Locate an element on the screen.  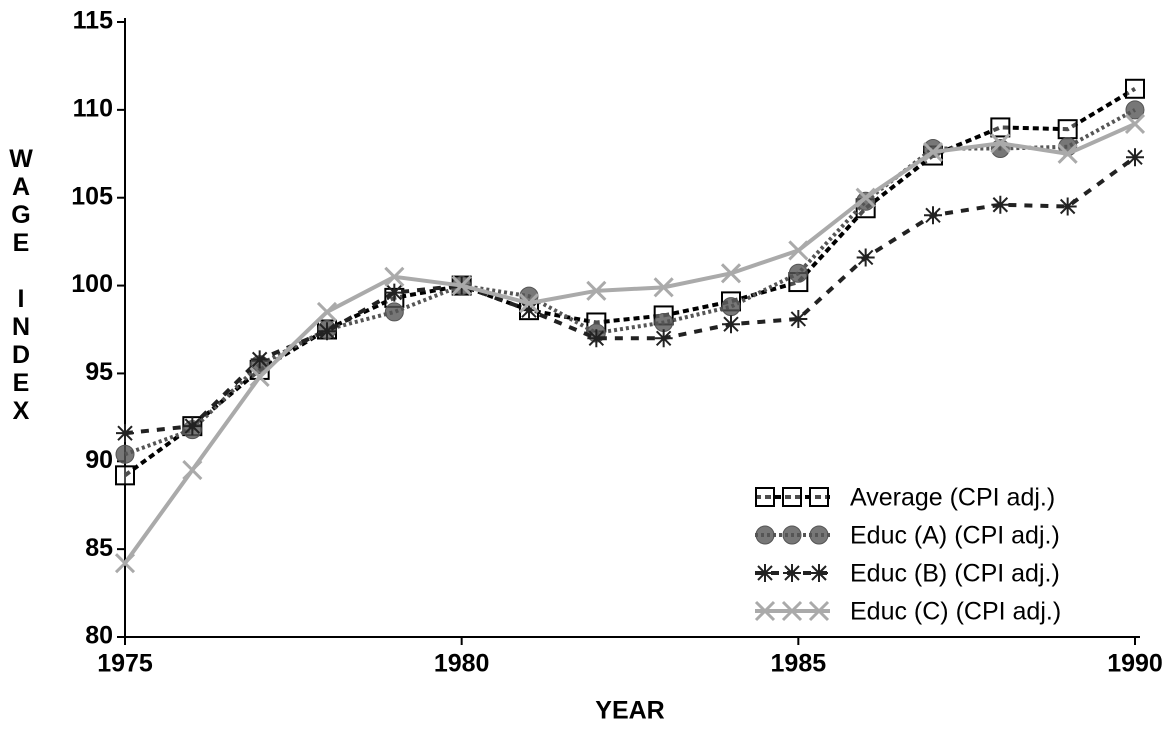
y-tick-label: 115 is located at coordinates (93, 21).